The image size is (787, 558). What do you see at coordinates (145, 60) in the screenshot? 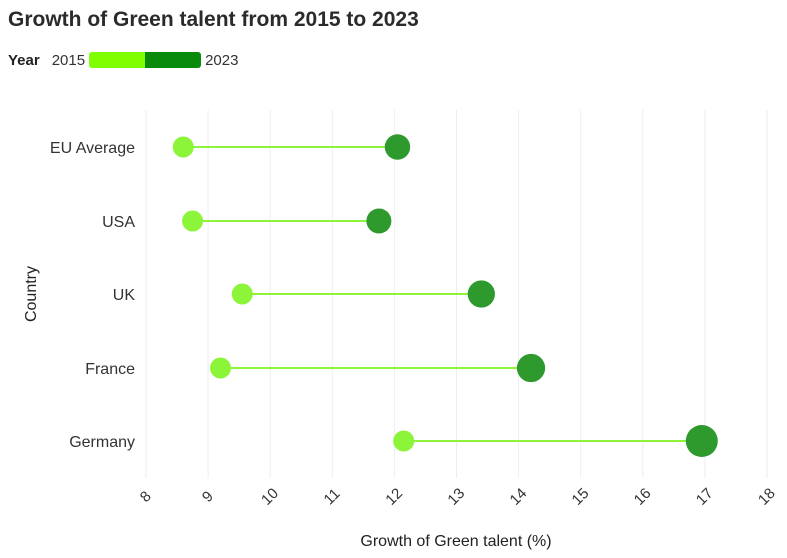
I see `legend-color-bar` at bounding box center [145, 60].